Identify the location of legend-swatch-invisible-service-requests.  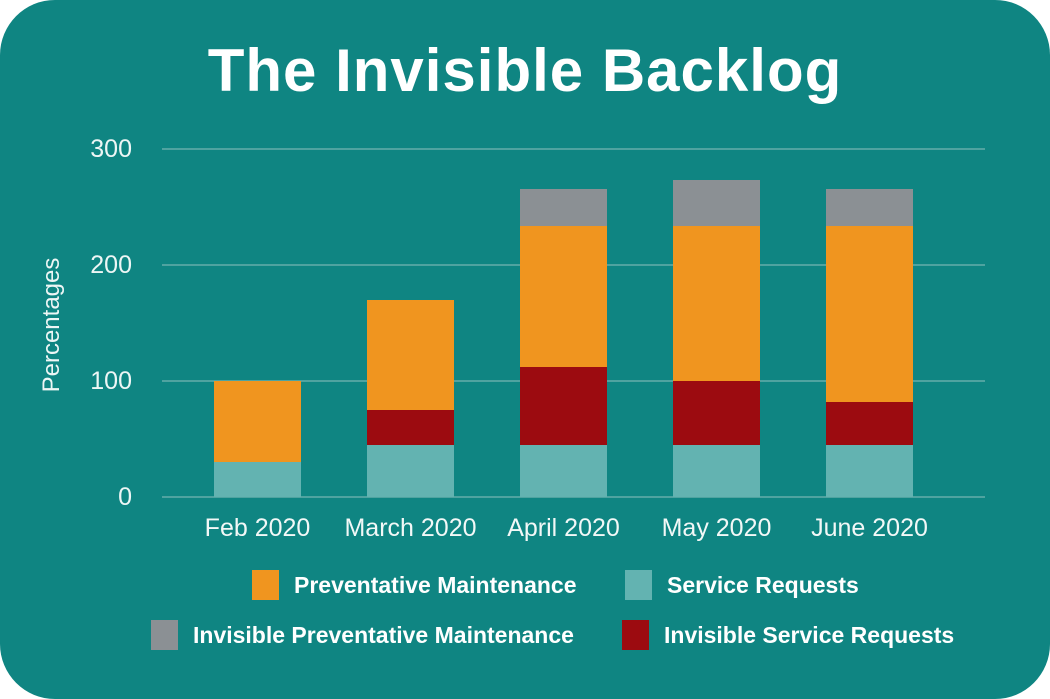
(635, 635).